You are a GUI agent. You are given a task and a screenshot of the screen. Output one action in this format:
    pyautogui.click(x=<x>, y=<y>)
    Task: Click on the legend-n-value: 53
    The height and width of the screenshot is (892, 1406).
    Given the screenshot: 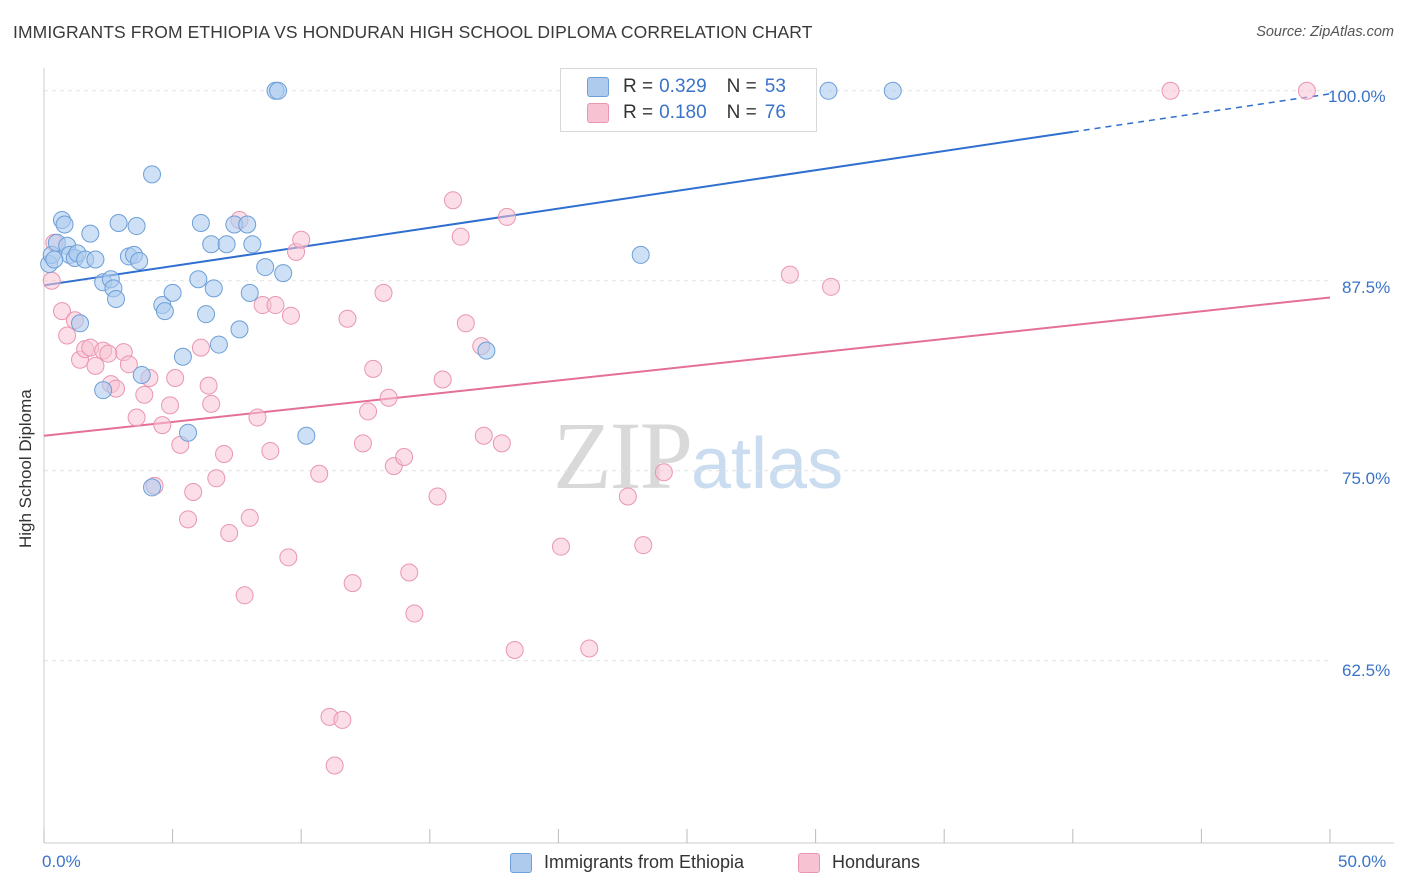 What is the action you would take?
    pyautogui.click(x=775, y=86)
    